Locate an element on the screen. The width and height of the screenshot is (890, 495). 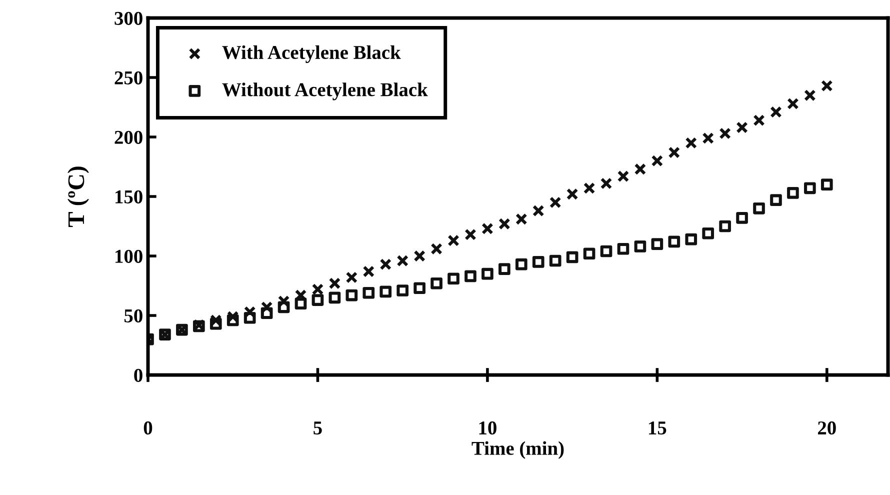
y-tick-label: 50 is located at coordinates (133, 315).